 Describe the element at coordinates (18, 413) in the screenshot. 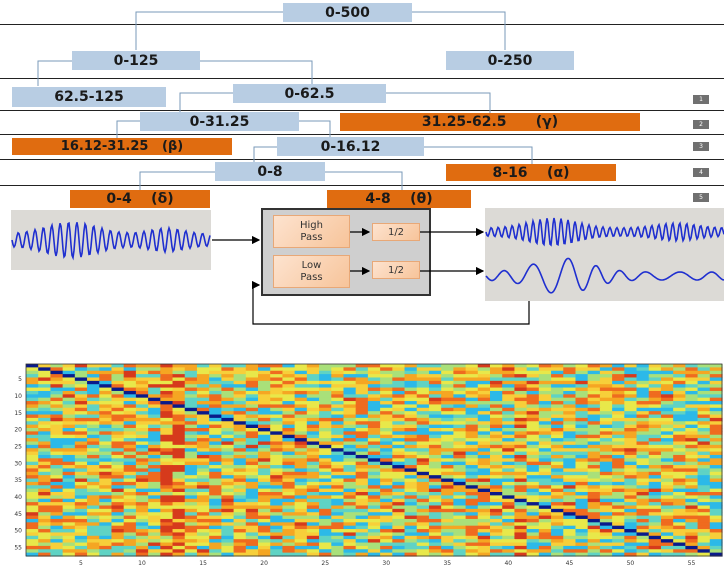

I see `y-tick-label: 15` at that location.